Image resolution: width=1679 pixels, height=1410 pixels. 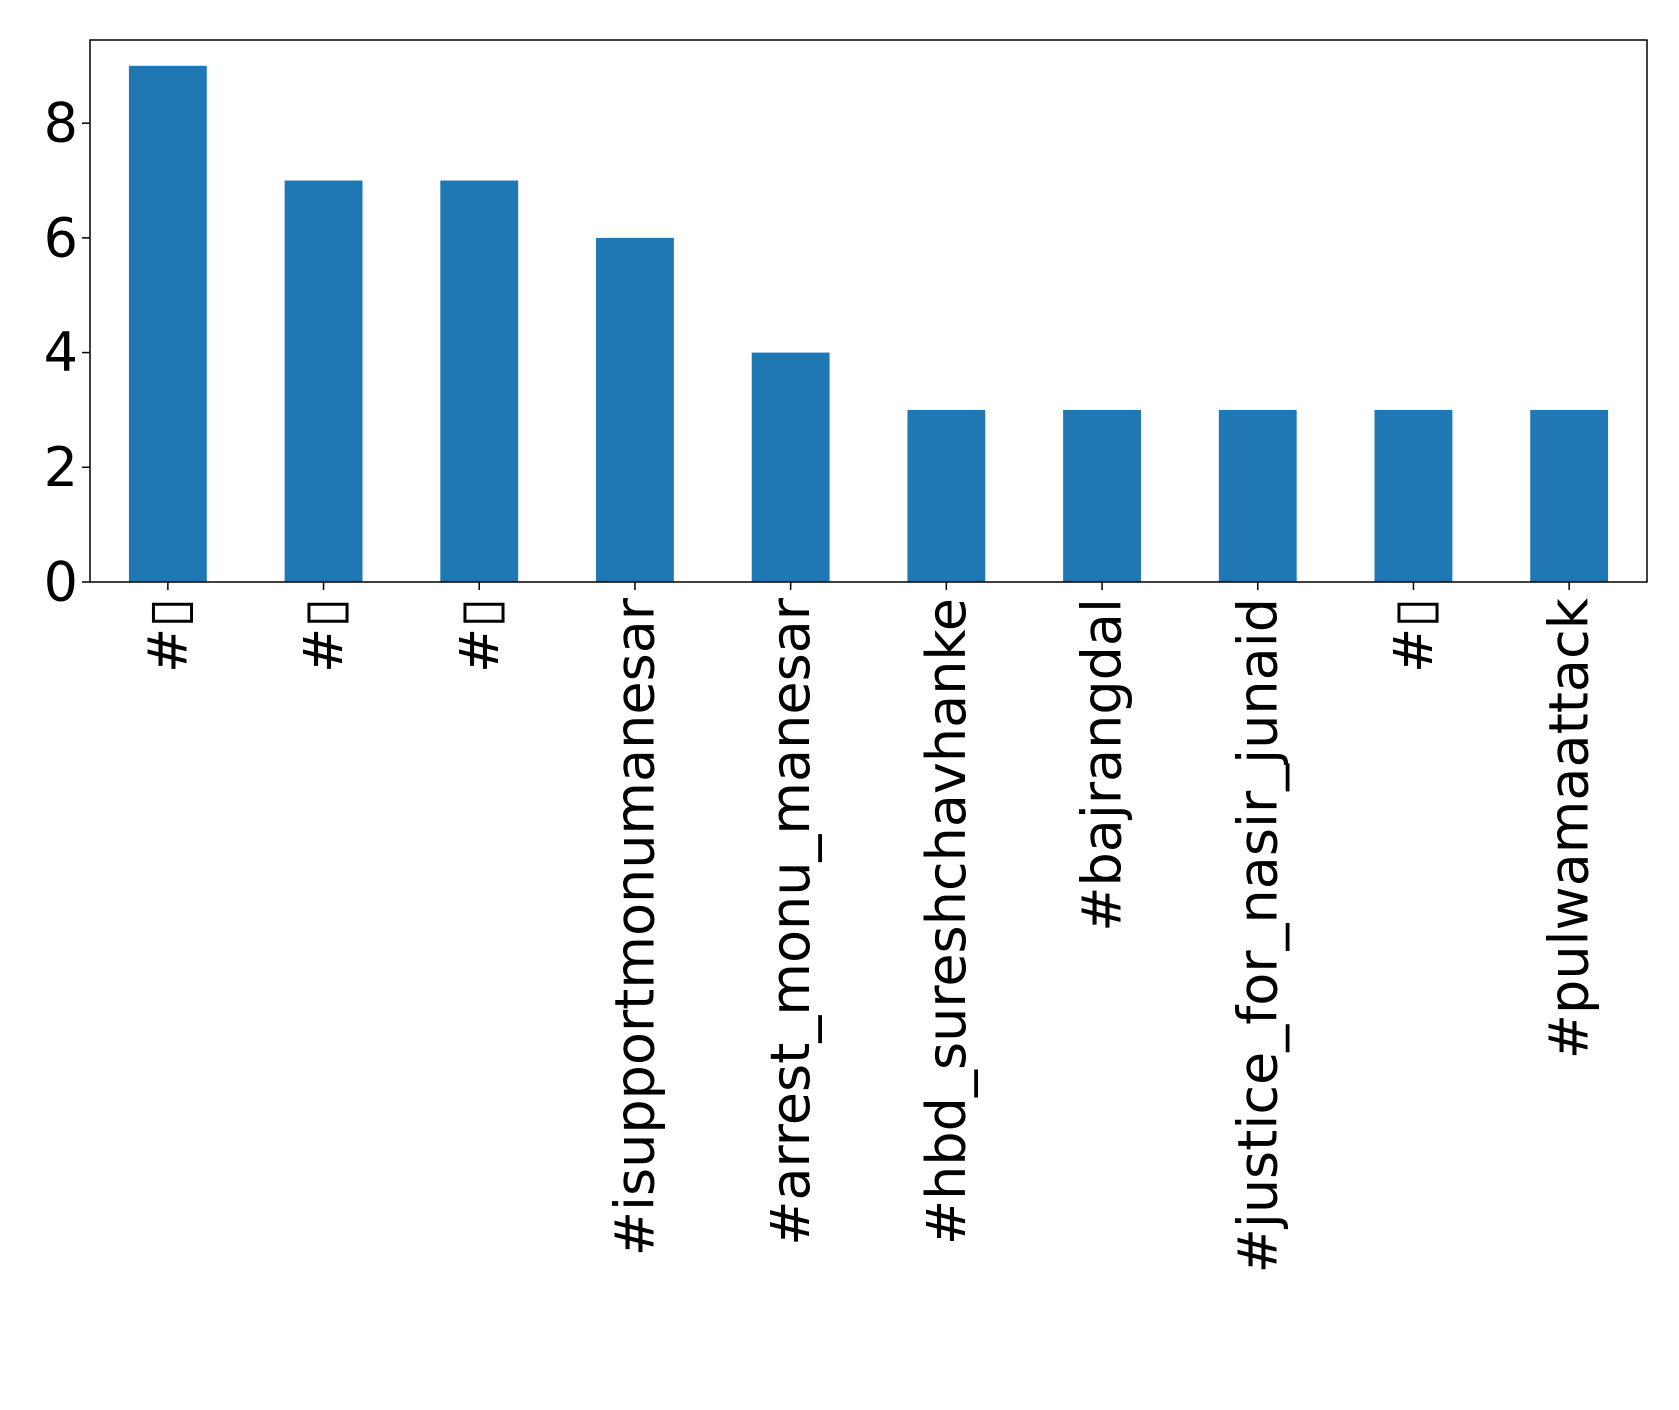 I want to click on x-tick-label-5: #hbd_sureshchavhanke, so click(x=946, y=921).